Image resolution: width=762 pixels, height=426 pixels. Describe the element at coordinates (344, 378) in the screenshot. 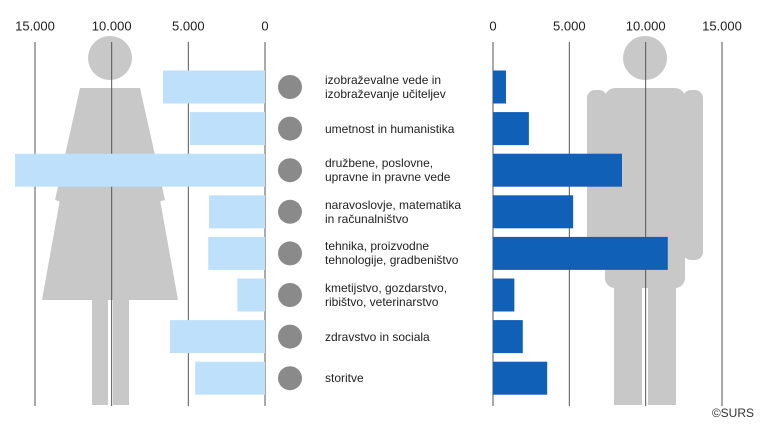

I see `category-label: storitve` at that location.